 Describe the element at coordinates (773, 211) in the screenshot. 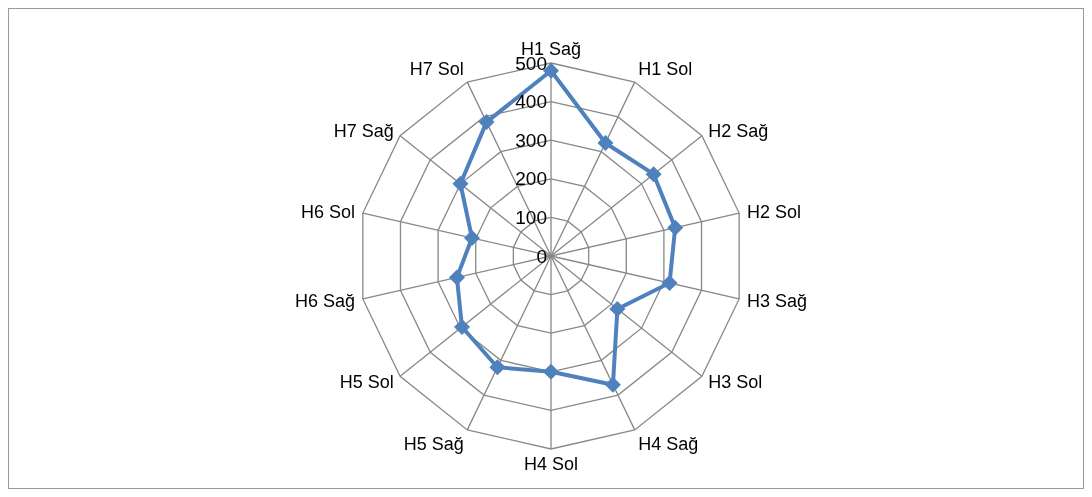

I see `spoke-label: H2 Sol` at that location.